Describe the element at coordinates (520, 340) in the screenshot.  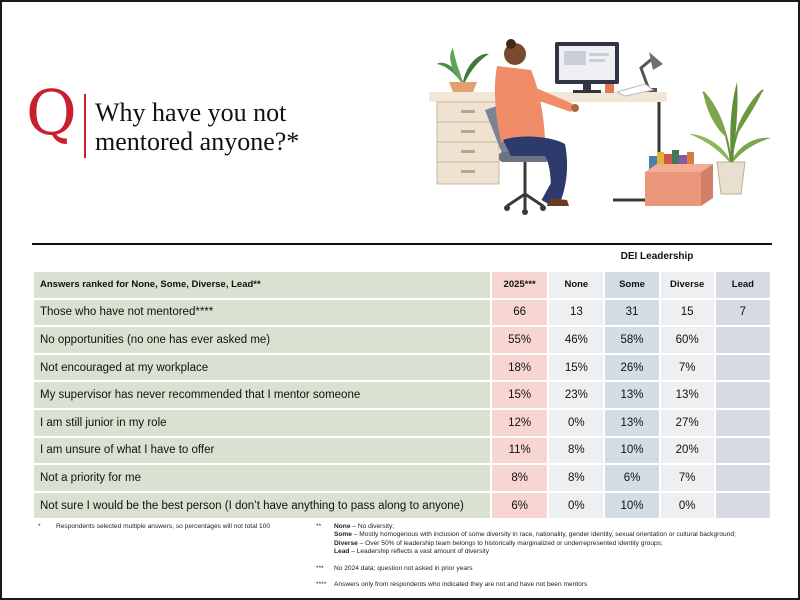
I see `cell-2025: 55%` at that location.